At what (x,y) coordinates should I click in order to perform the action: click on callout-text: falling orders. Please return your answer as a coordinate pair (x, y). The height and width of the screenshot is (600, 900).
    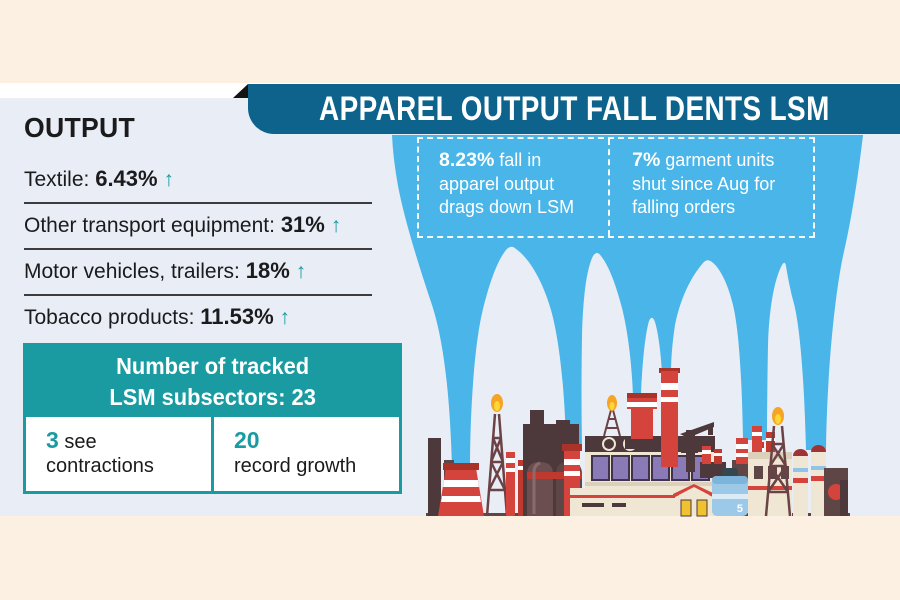
    Looking at the image, I should click on (684, 206).